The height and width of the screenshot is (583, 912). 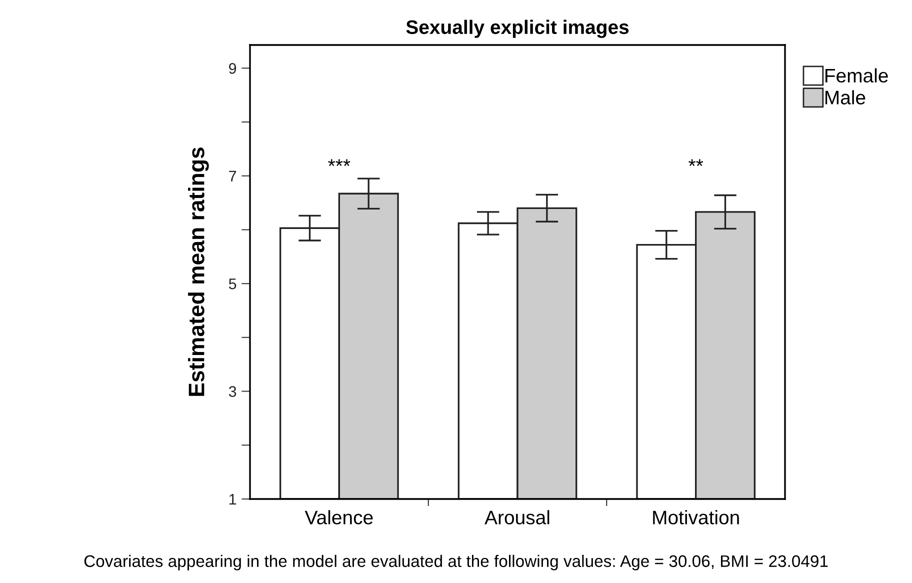 What do you see at coordinates (232, 68) in the screenshot?
I see `y-tick-label: 9` at bounding box center [232, 68].